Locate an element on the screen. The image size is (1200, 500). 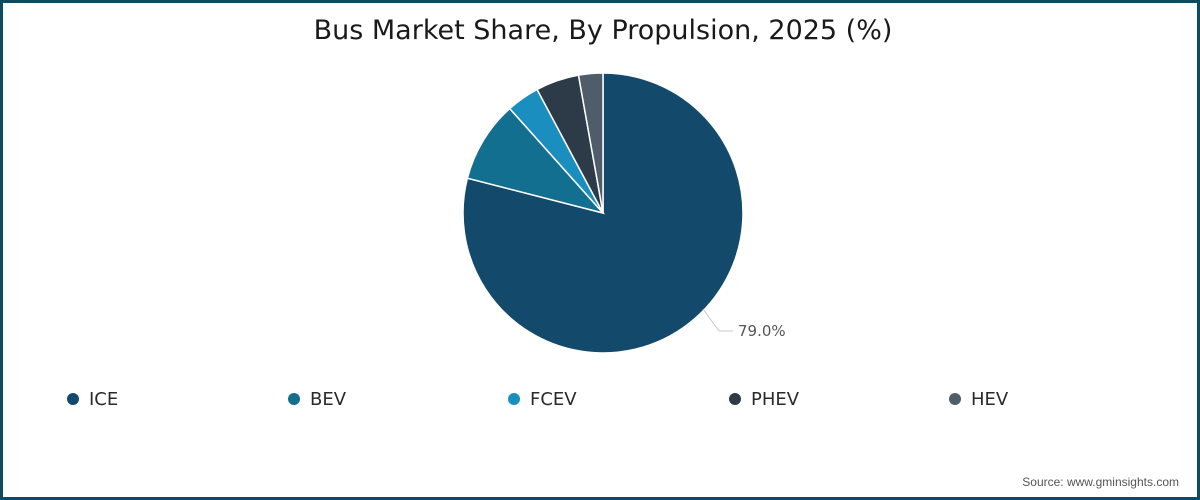
legend-label: ICE is located at coordinates (104, 399).